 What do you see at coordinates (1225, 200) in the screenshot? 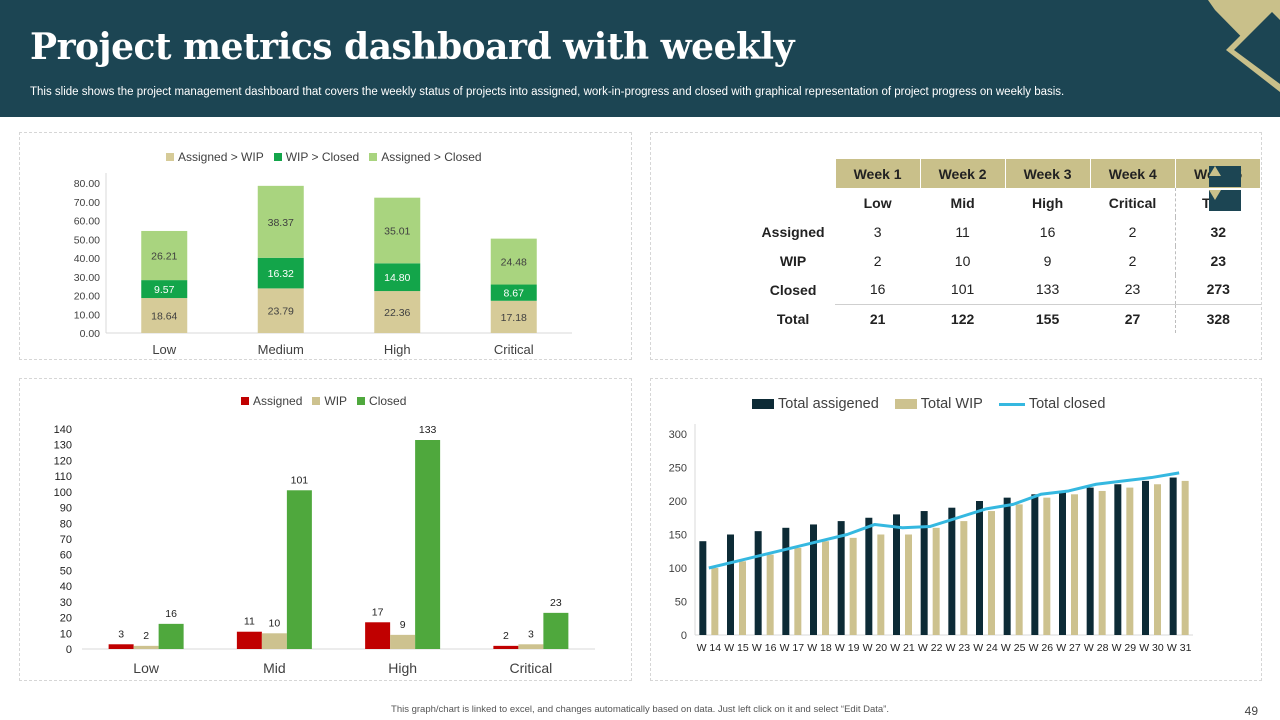
I see `scroll-down-button` at bounding box center [1225, 200].